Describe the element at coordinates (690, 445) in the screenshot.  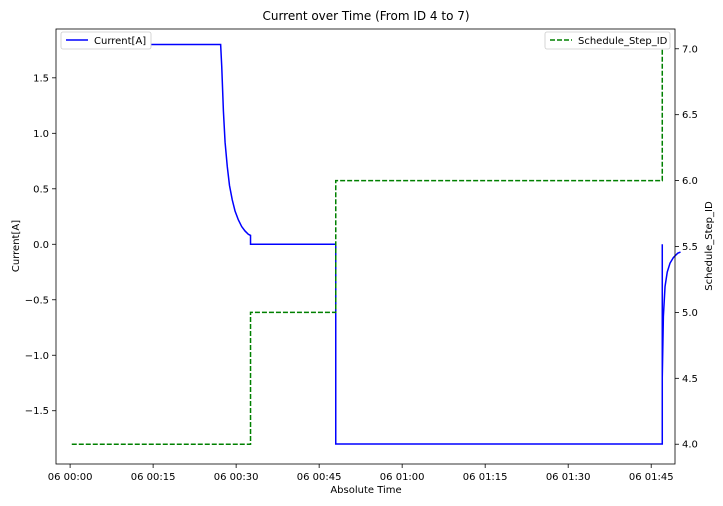
I see `right-y-tick-label-0: 4.0` at that location.